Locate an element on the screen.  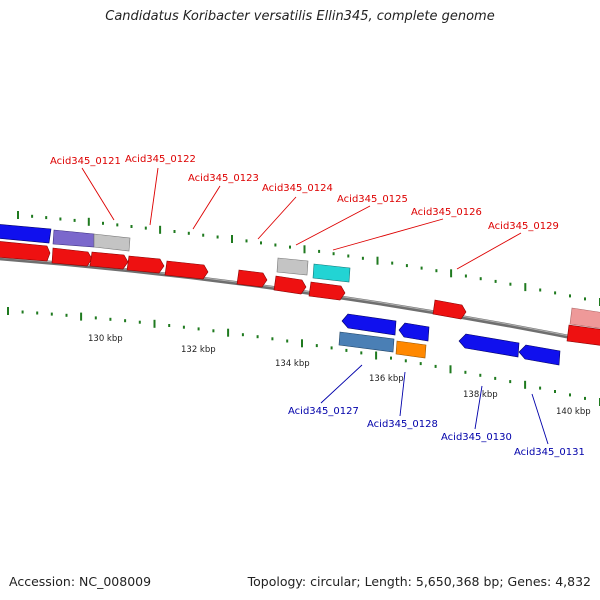
scale-label: 132 kbp is located at coordinates (198, 350).